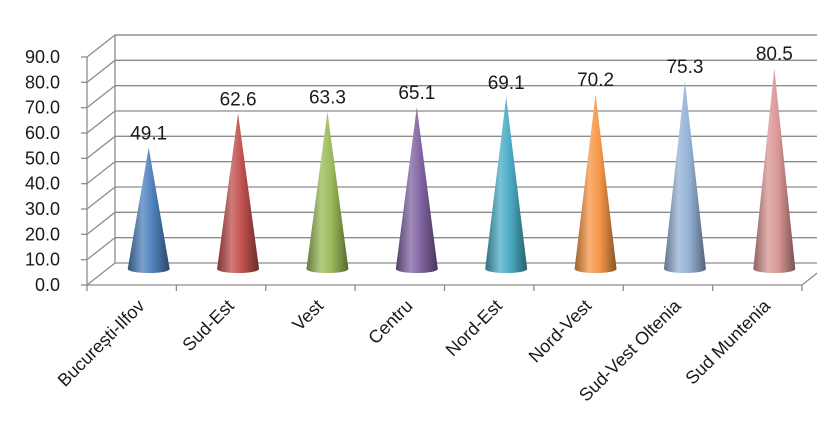  I want to click on y-tick-label: 10.0, so click(42, 260).